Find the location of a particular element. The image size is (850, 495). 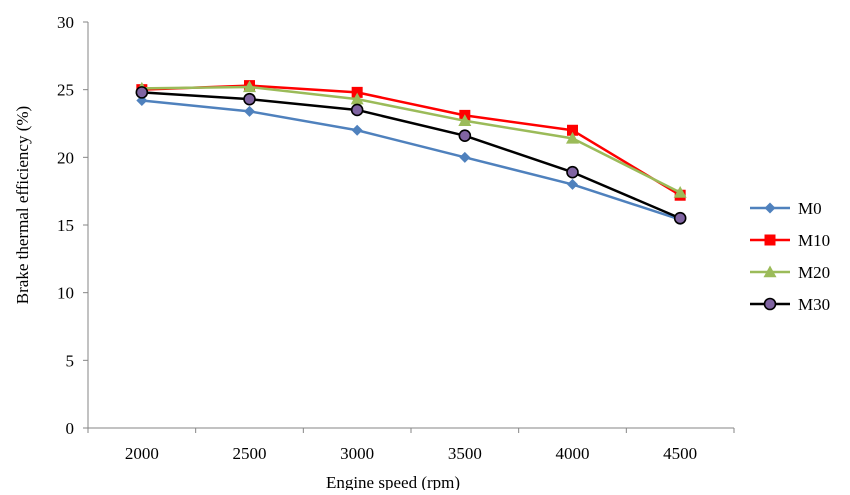

y-axis-title: Brake thermal efficiency (%) is located at coordinates (22, 205).